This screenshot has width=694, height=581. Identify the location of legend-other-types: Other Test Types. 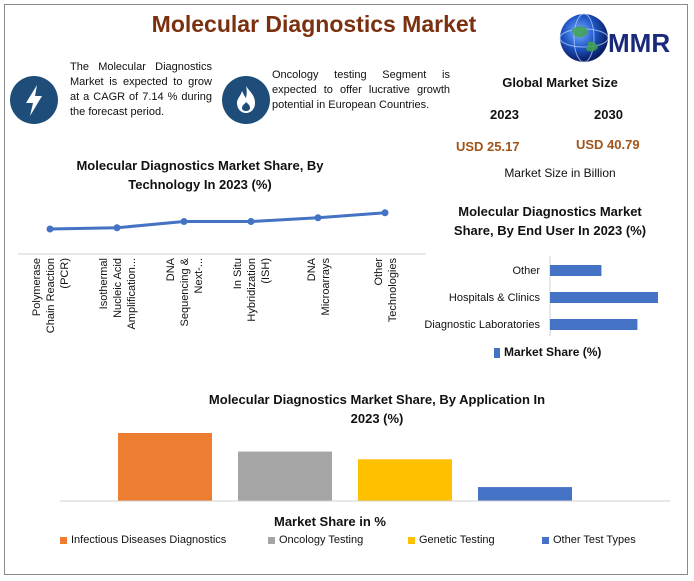
(589, 540).